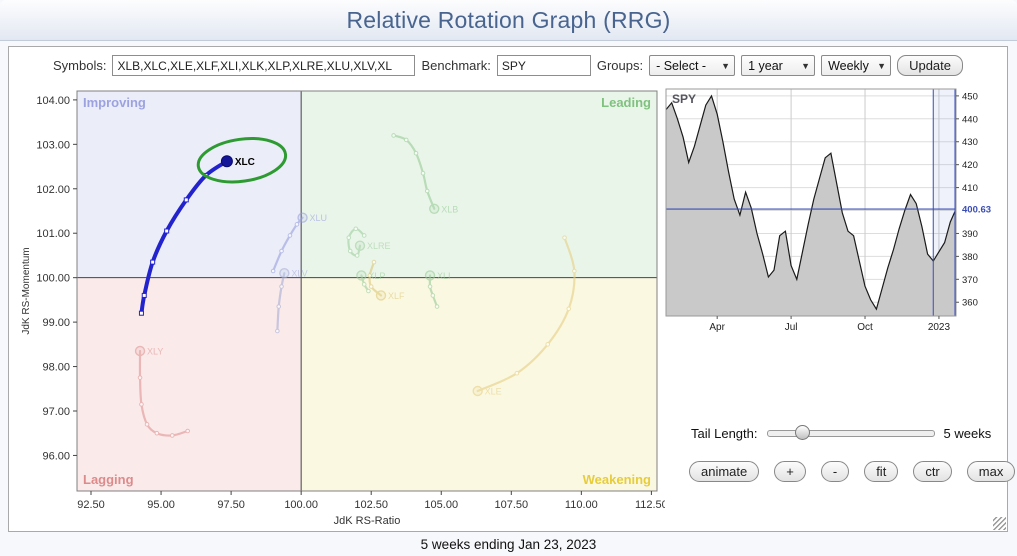  What do you see at coordinates (379, 246) in the screenshot?
I see `svg-text: XLRE` at bounding box center [379, 246].